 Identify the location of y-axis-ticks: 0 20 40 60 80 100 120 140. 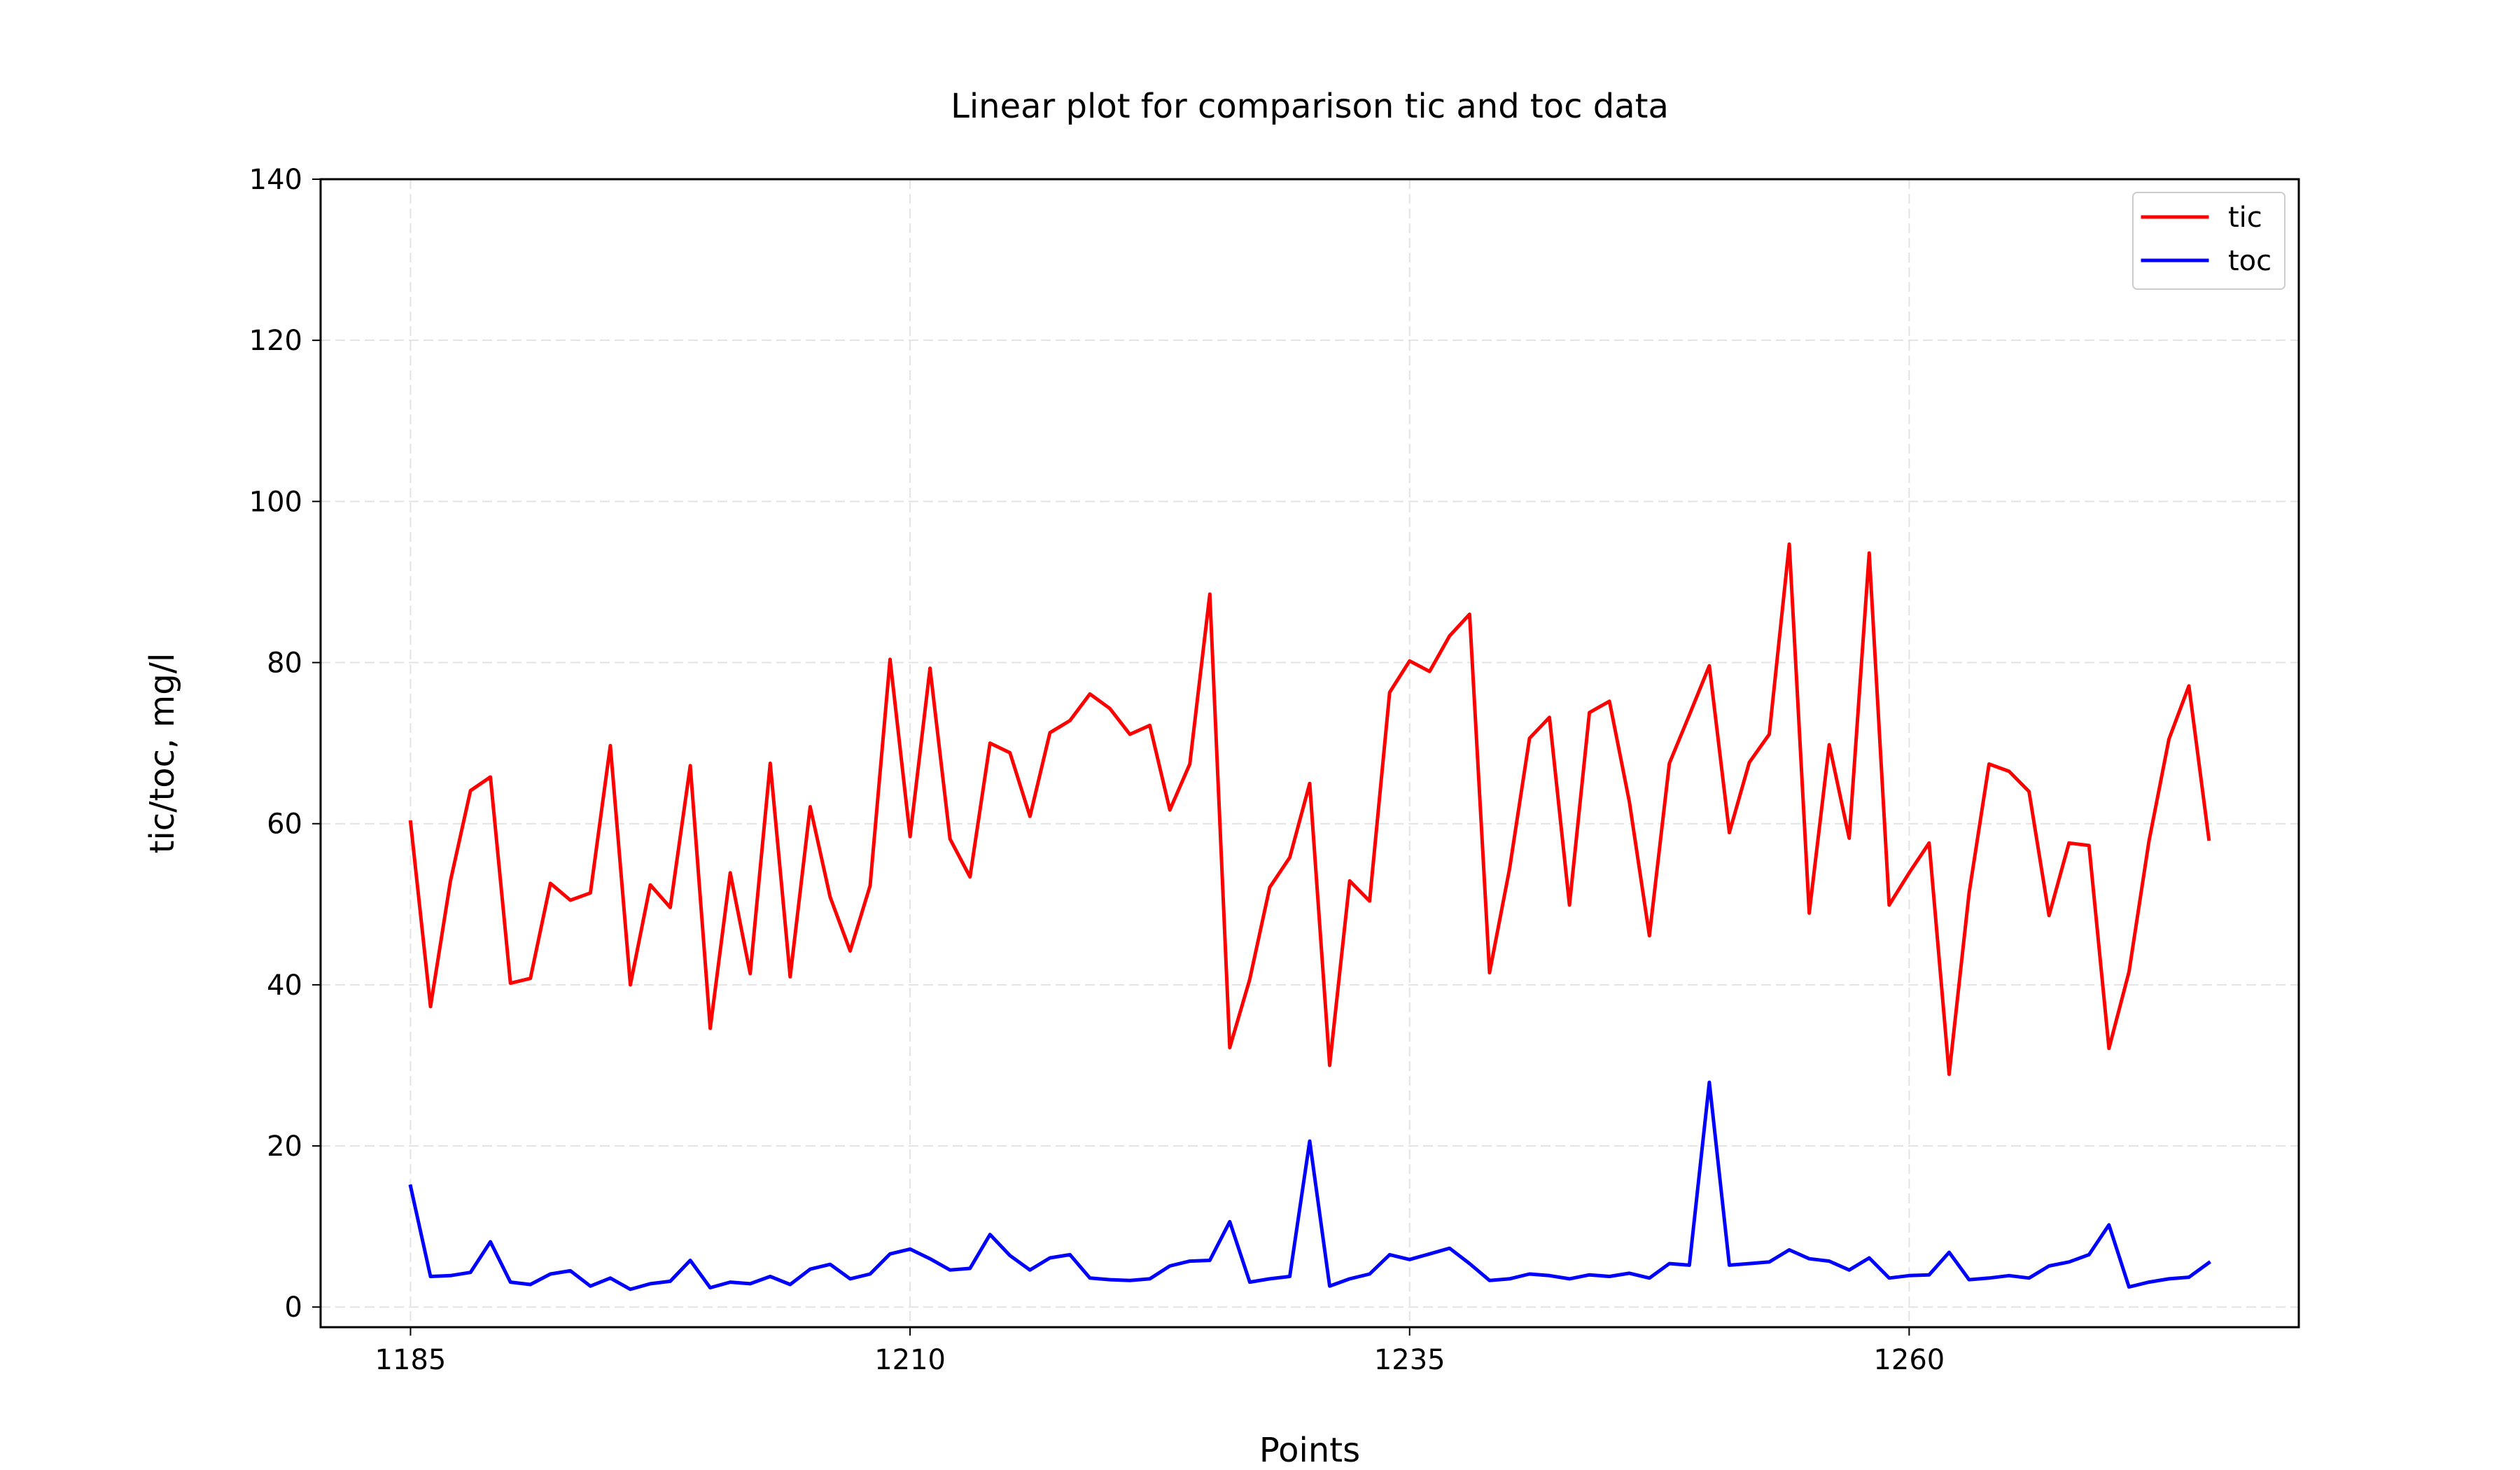
(285, 744).